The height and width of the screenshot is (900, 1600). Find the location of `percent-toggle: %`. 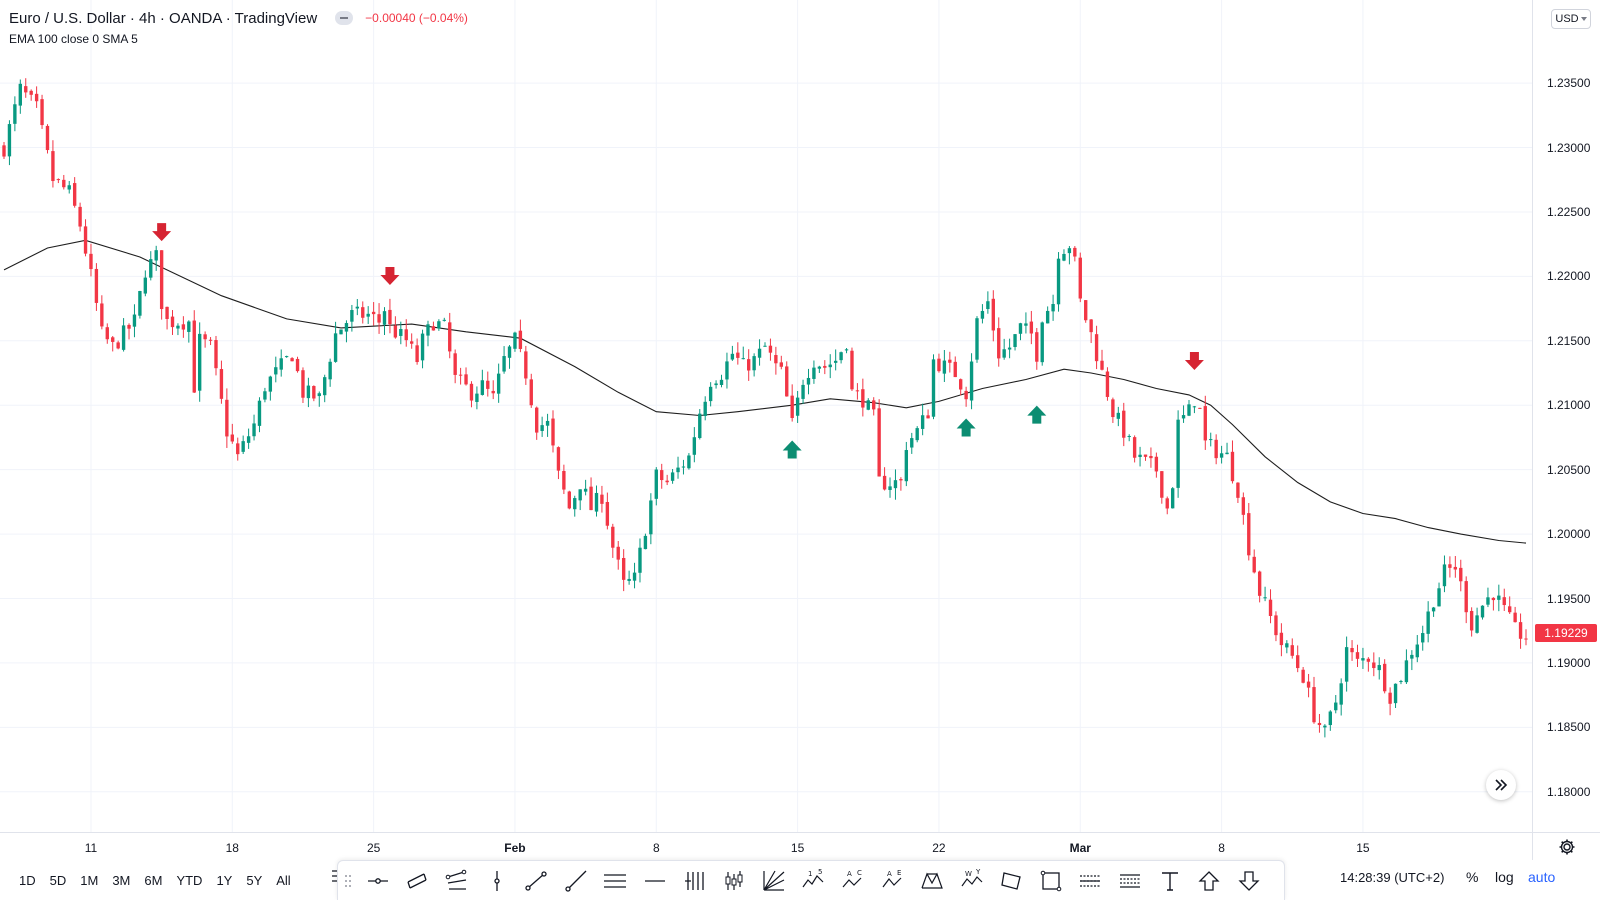

percent-toggle: % is located at coordinates (1472, 877).